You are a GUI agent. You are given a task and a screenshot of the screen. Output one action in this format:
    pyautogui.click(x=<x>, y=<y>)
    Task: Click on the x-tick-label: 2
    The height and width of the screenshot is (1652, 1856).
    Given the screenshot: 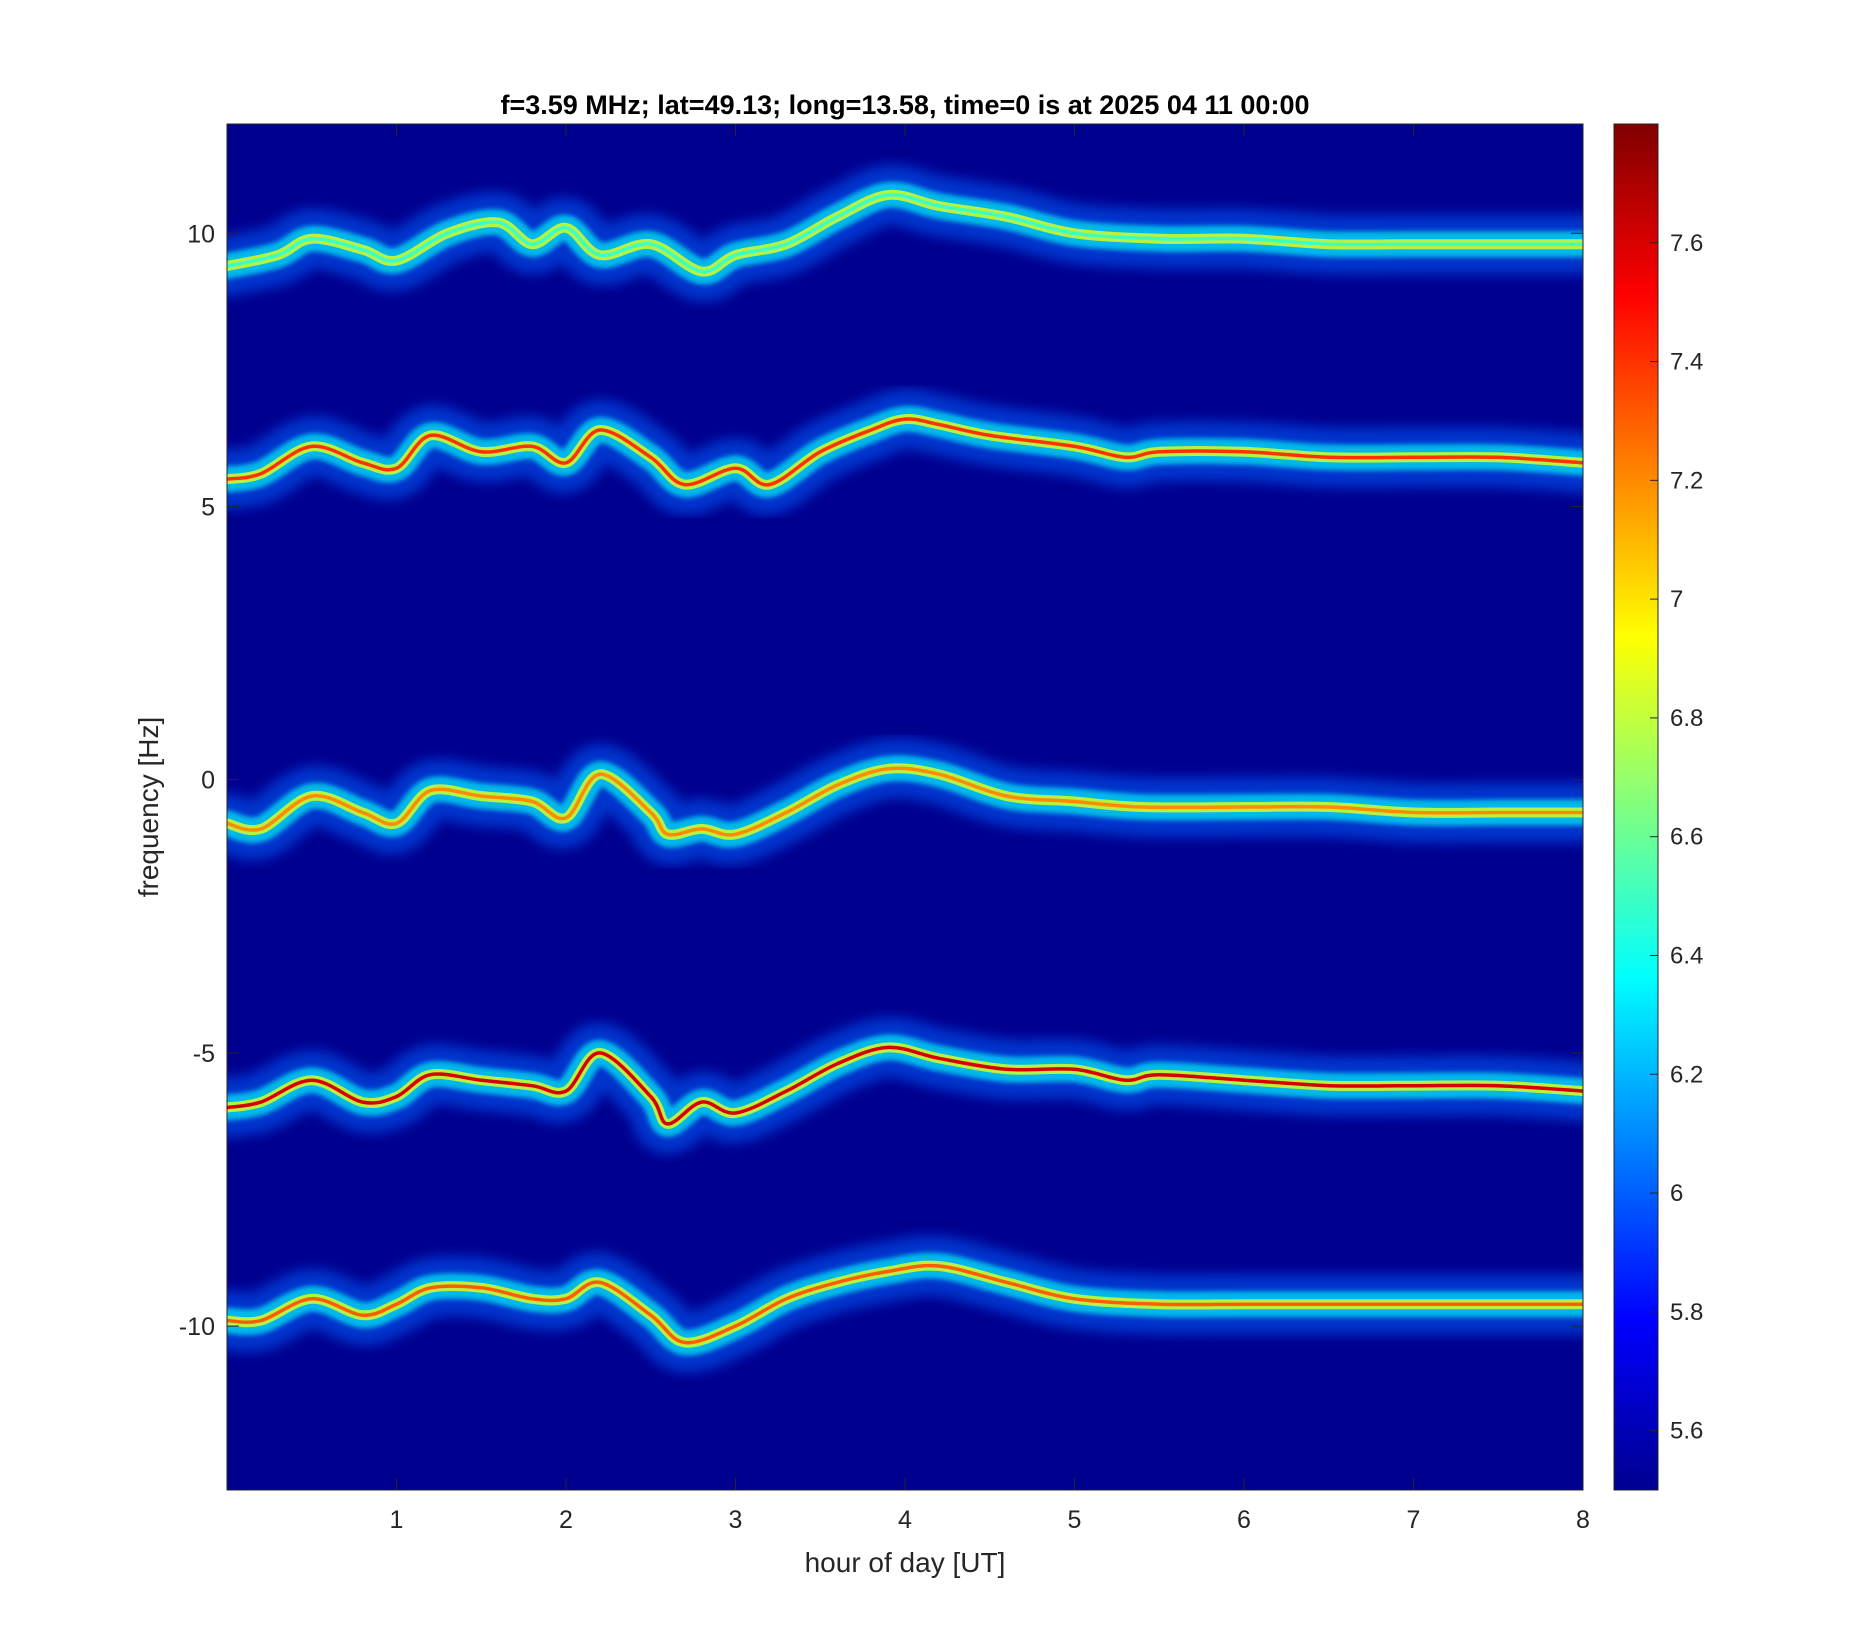 What is the action you would take?
    pyautogui.click(x=566, y=1520)
    